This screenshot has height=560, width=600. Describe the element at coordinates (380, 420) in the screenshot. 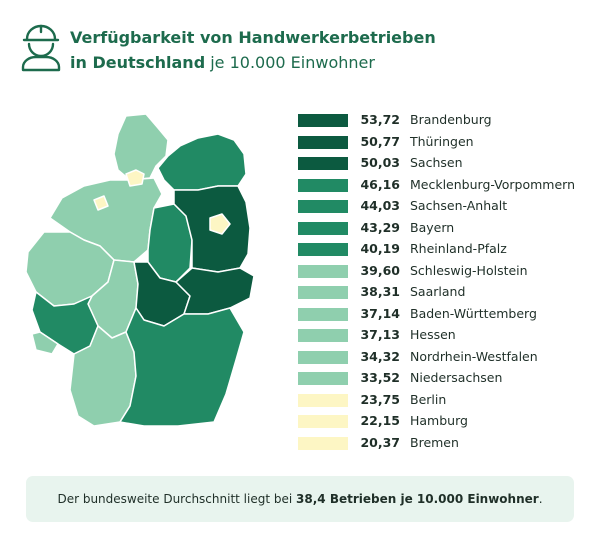

I see `legend-value: 22,15` at that location.